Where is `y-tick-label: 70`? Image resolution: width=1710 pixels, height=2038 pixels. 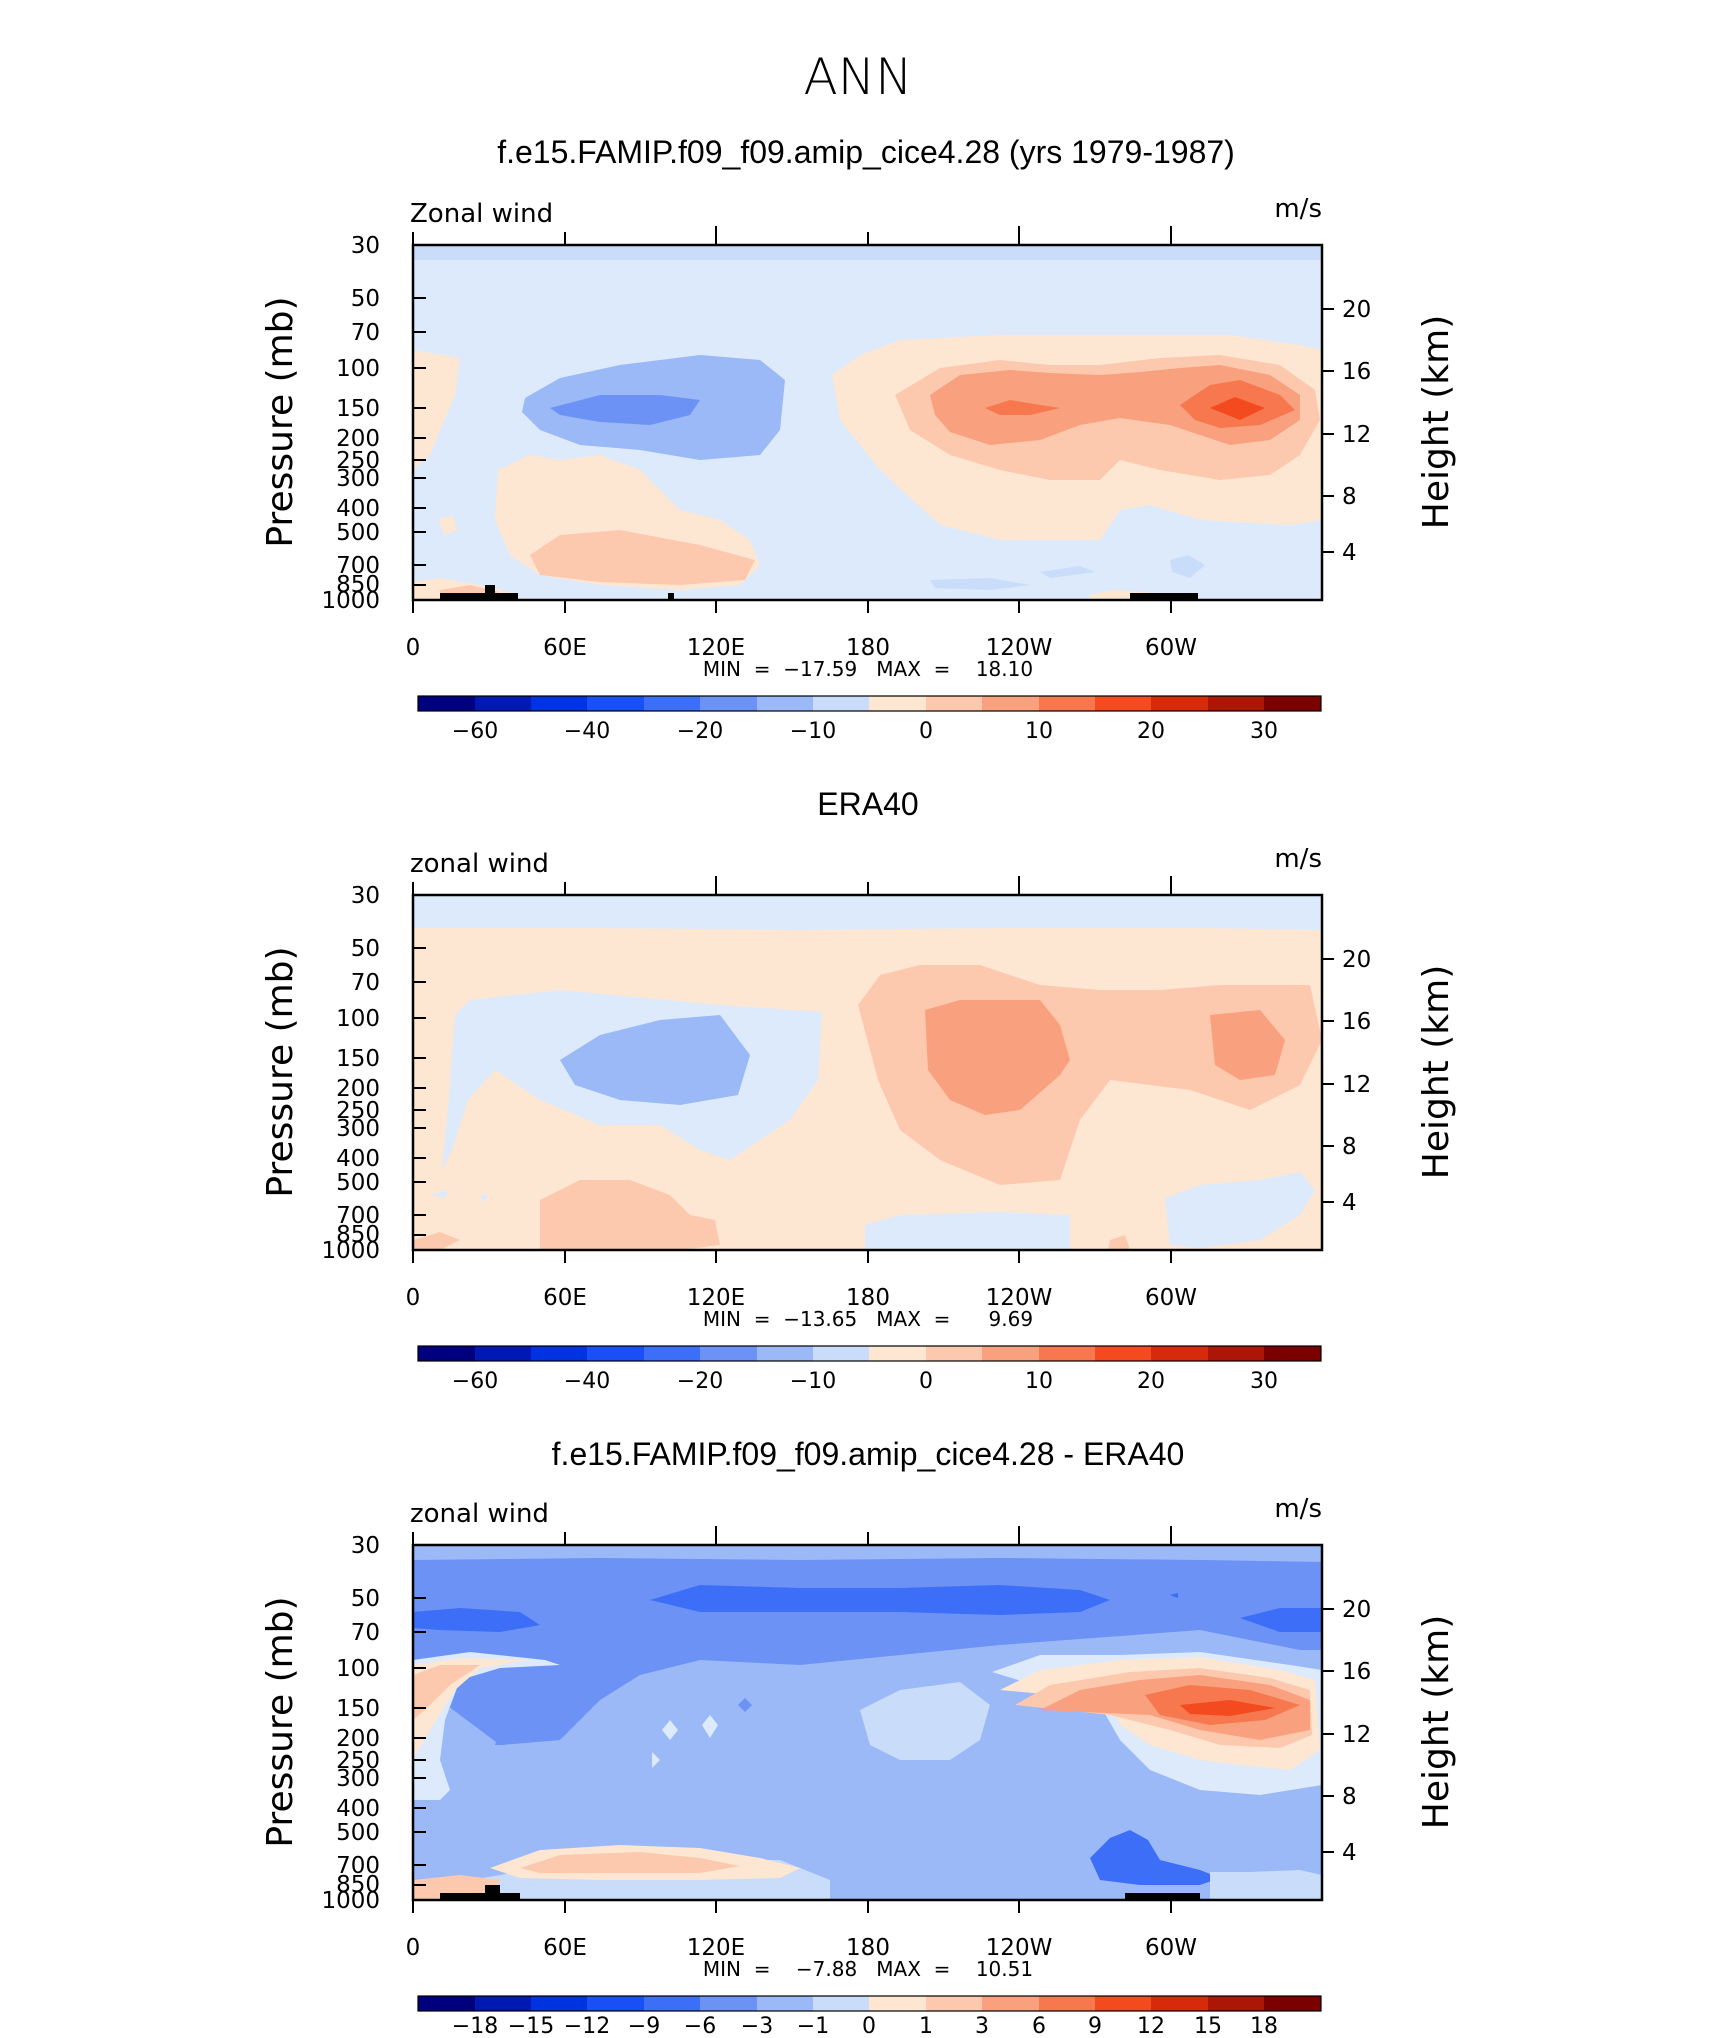 y-tick-label: 70 is located at coordinates (365, 1633).